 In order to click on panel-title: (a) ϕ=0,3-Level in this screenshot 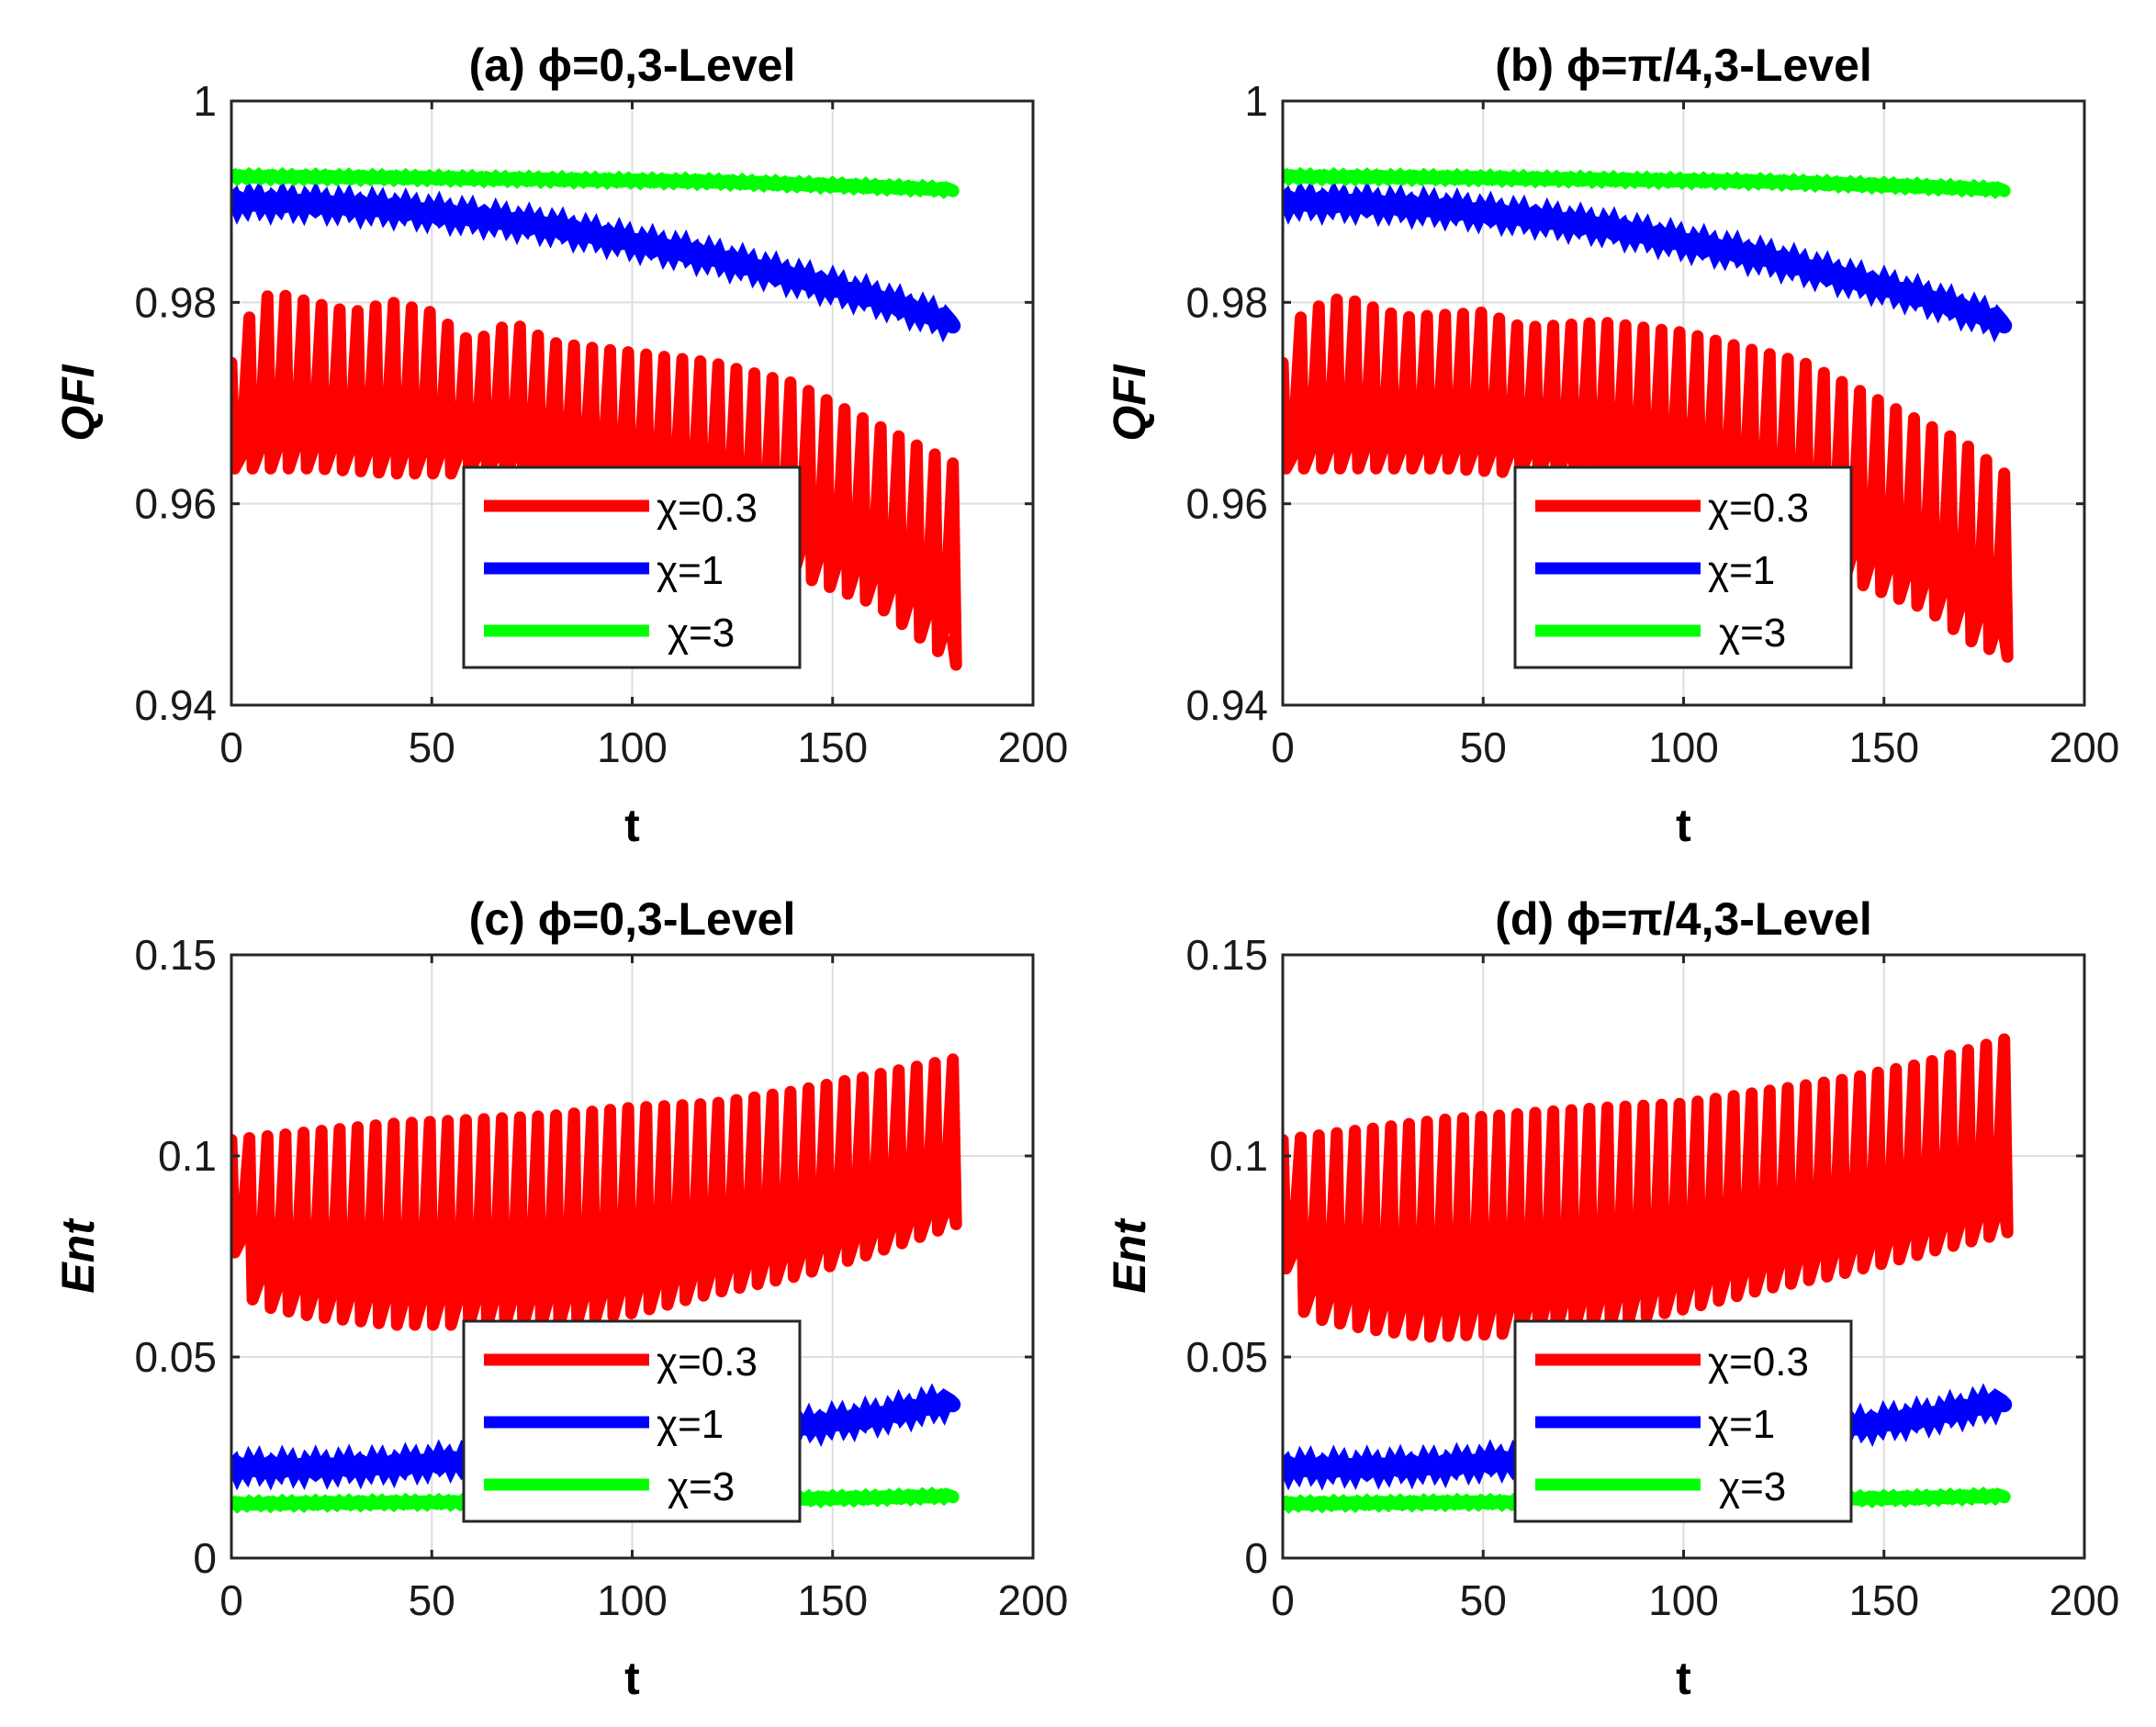, I will do `click(633, 65)`.